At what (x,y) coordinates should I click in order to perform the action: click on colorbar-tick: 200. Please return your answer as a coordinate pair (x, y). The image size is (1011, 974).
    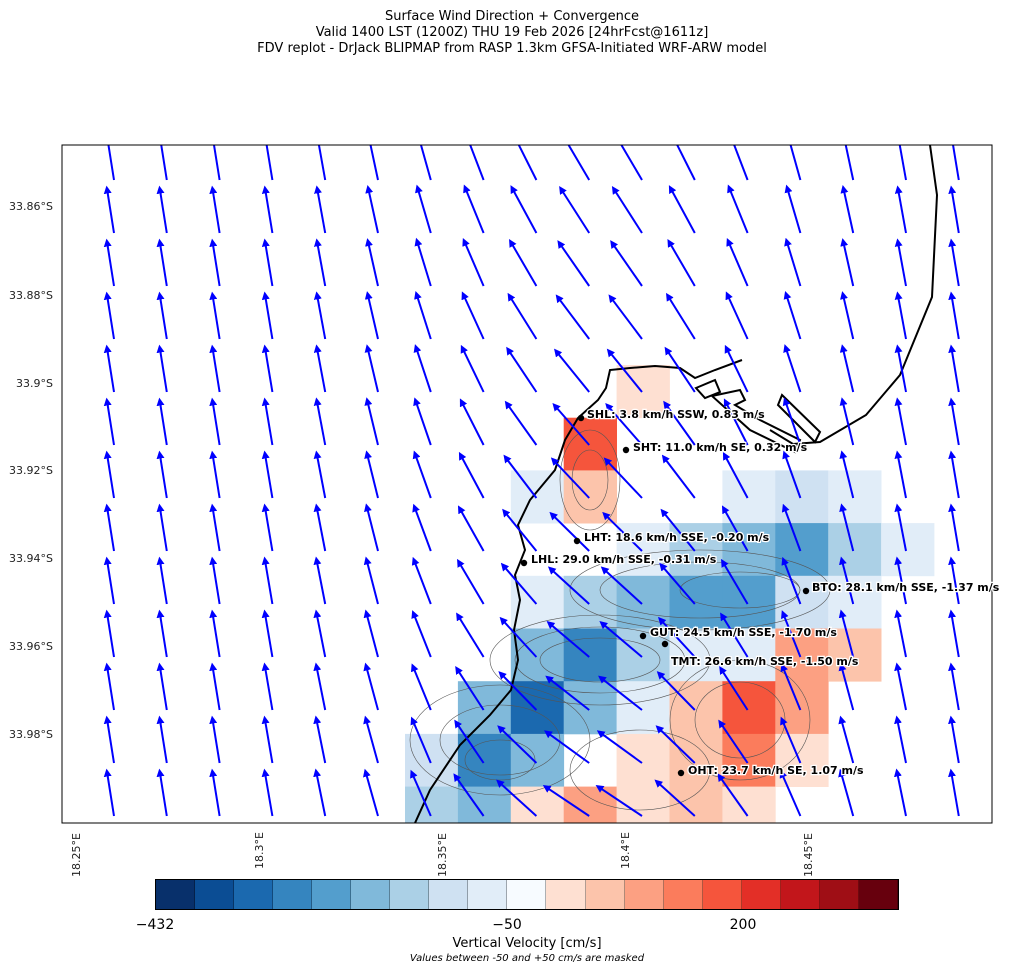
    Looking at the image, I should click on (743, 925).